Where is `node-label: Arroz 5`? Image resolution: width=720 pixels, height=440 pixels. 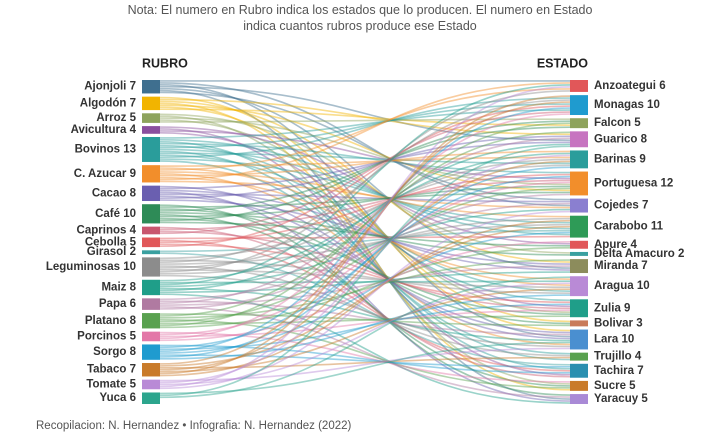
node-label: Arroz 5 is located at coordinates (116, 118).